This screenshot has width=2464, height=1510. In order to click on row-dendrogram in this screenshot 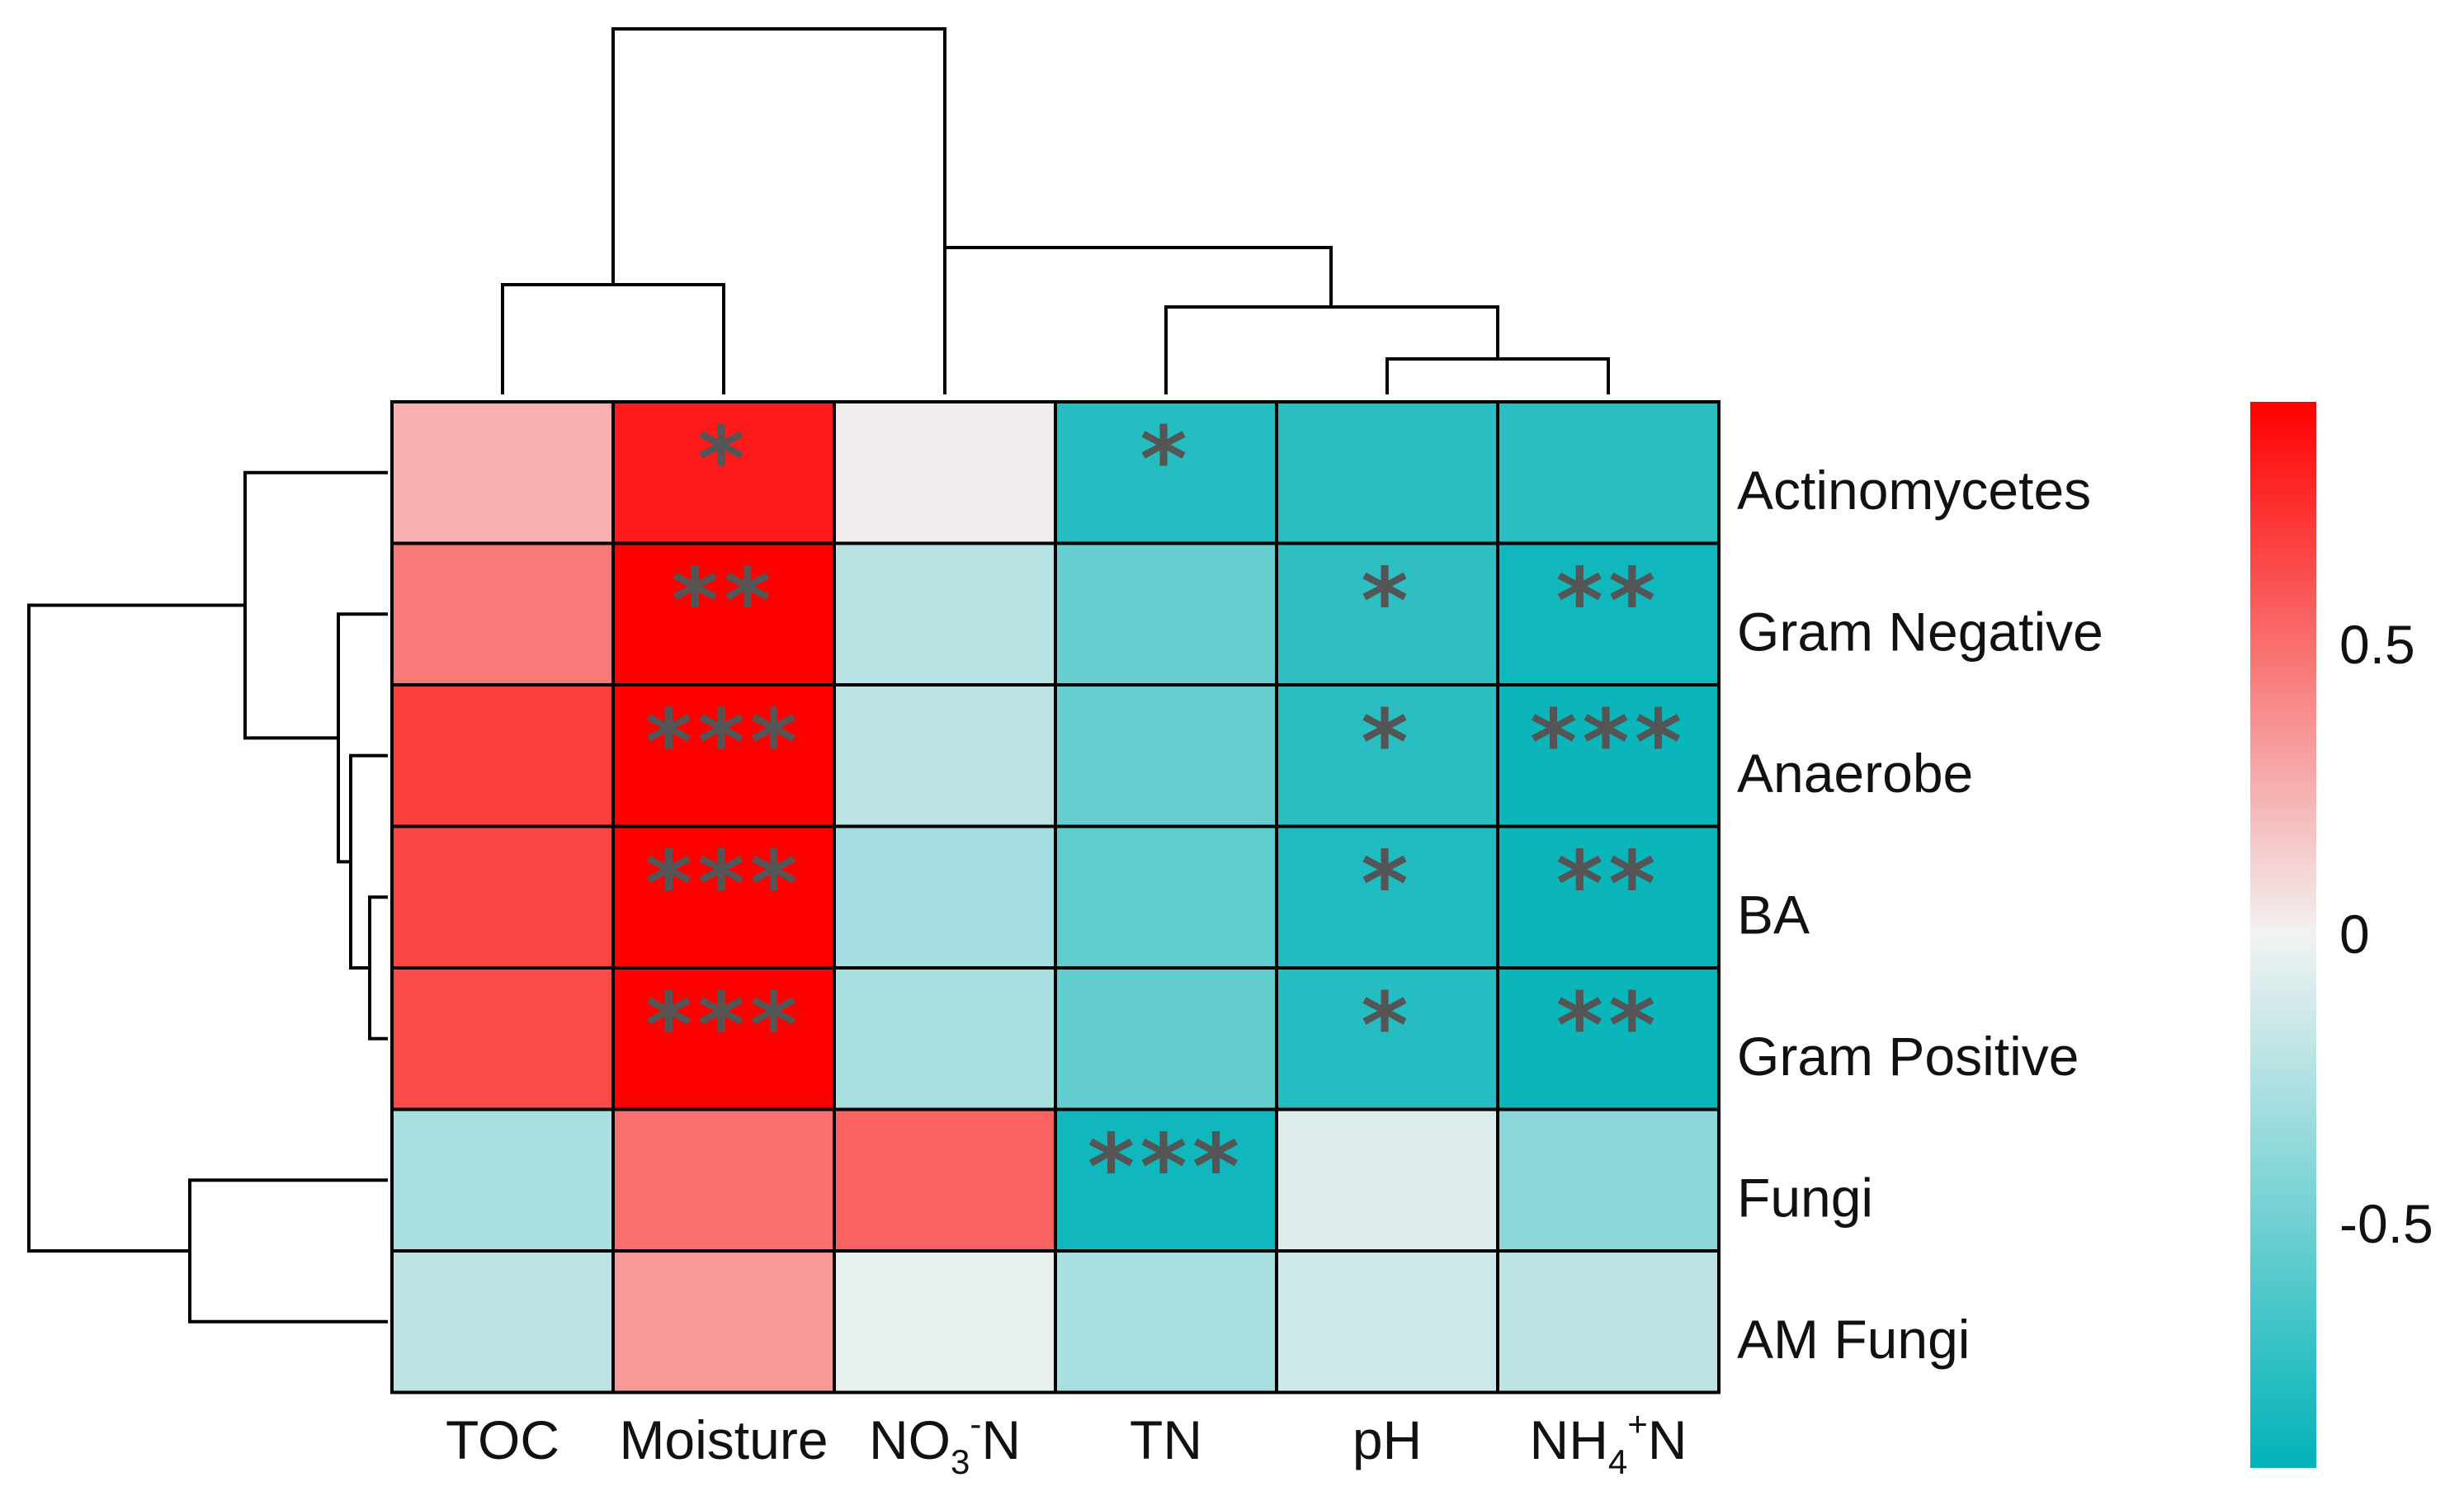, I will do `click(207, 897)`.